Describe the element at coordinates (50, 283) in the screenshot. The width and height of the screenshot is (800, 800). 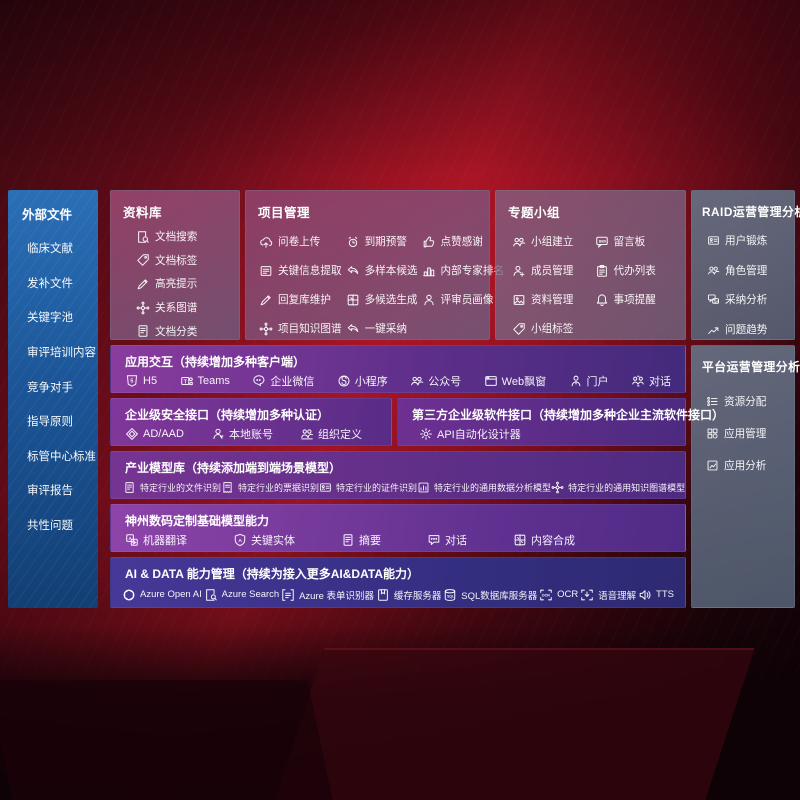
I see `list-item: 发补文件` at that location.